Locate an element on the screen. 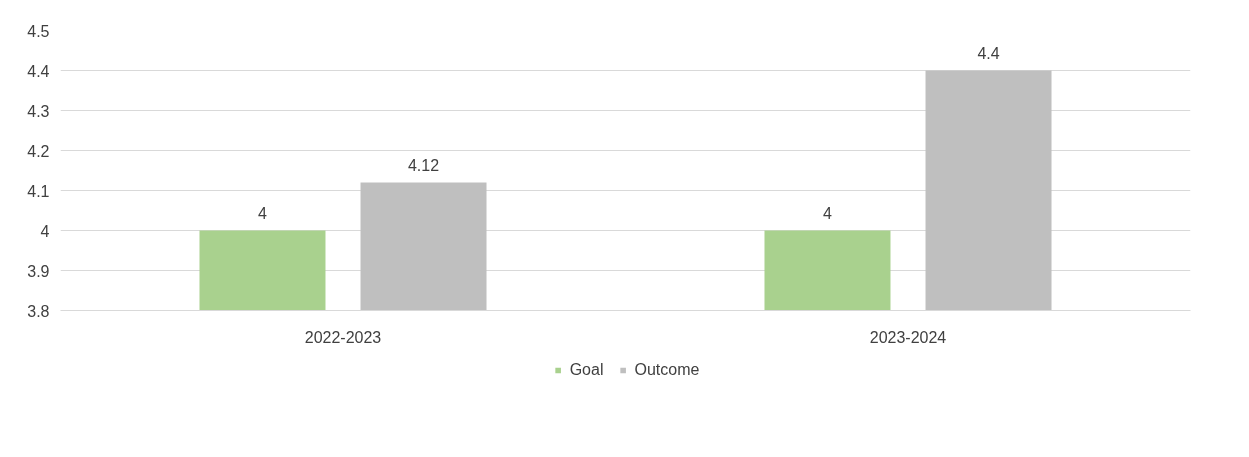 This screenshot has width=1249, height=457. y-tick-label: 4.5 is located at coordinates (38, 31).